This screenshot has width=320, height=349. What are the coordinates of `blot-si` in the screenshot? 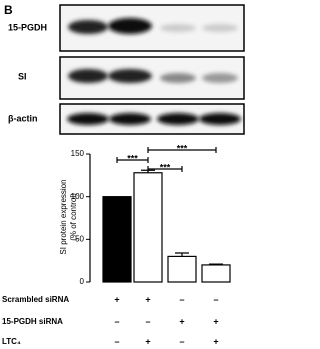 It's located at (152, 78).